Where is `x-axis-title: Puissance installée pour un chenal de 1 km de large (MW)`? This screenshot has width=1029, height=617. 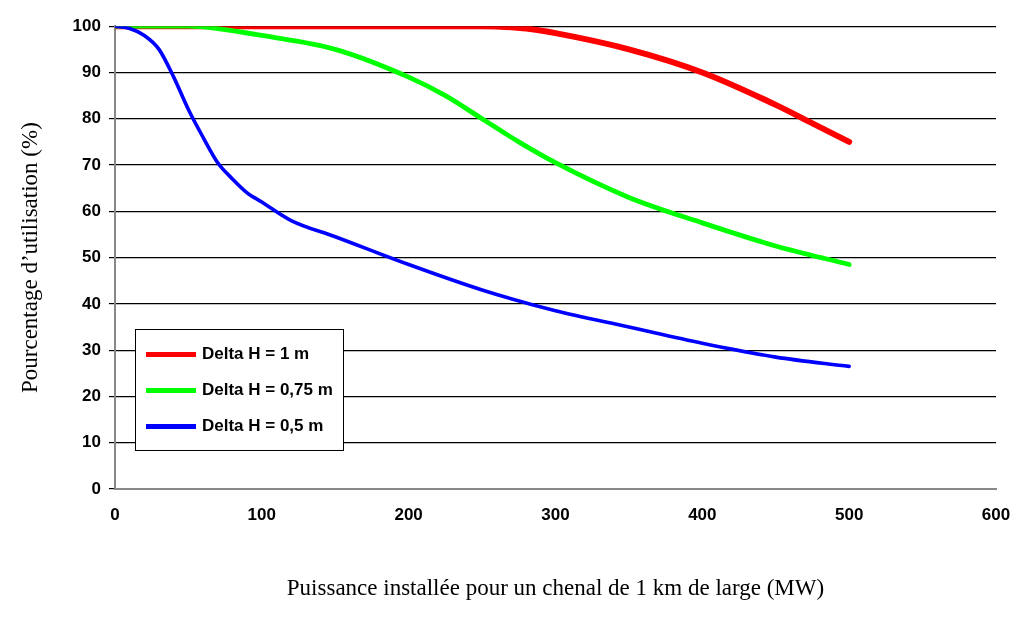
x-axis-title: Puissance installée pour un chenal de 1 km de large (MW) is located at coordinates (555, 588).